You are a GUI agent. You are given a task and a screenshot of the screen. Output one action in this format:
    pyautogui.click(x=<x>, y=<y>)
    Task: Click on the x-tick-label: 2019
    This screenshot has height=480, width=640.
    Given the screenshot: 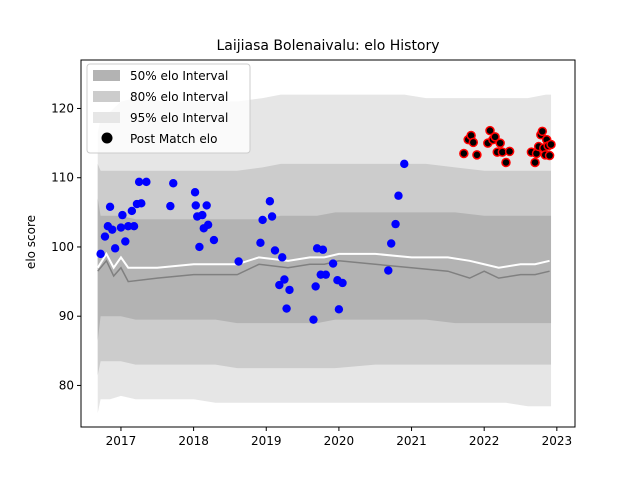 What is the action you would take?
    pyautogui.click(x=266, y=441)
    